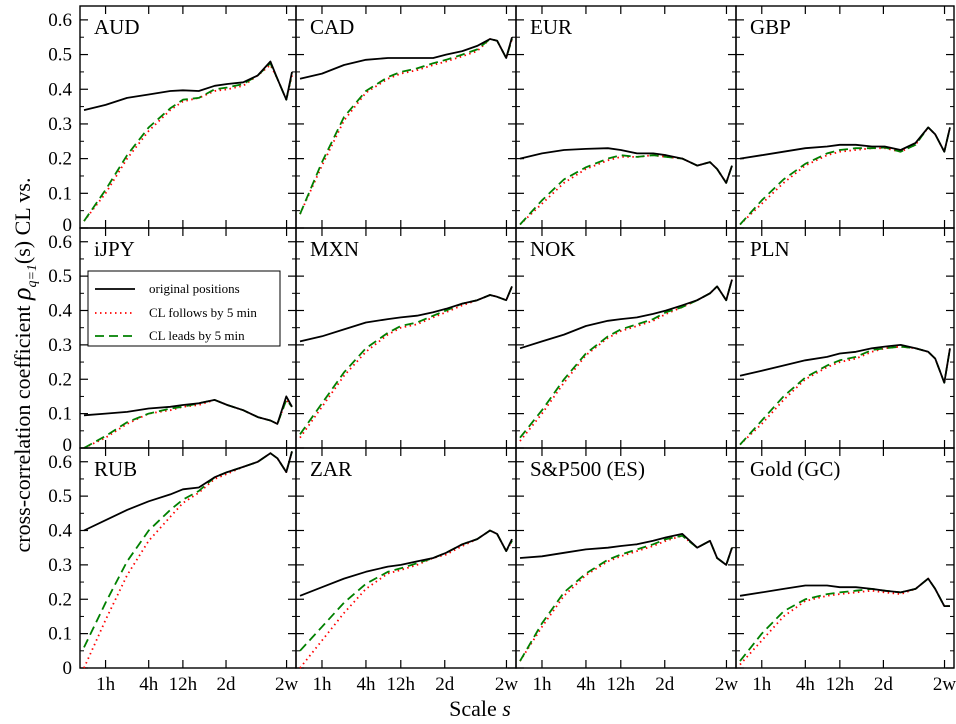  What do you see at coordinates (188, 143) in the screenshot?
I see `series-follows-aud` at bounding box center [188, 143].